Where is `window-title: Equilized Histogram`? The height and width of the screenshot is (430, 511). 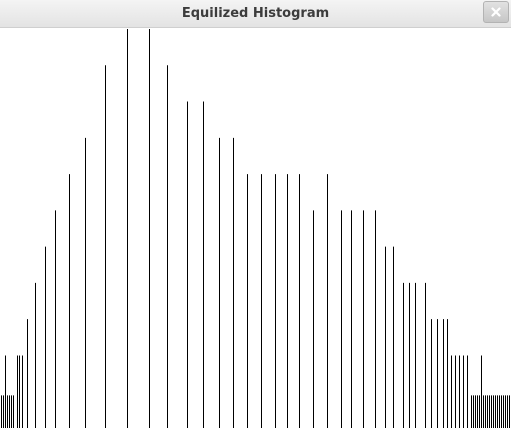 window-title: Equilized Histogram is located at coordinates (255, 13).